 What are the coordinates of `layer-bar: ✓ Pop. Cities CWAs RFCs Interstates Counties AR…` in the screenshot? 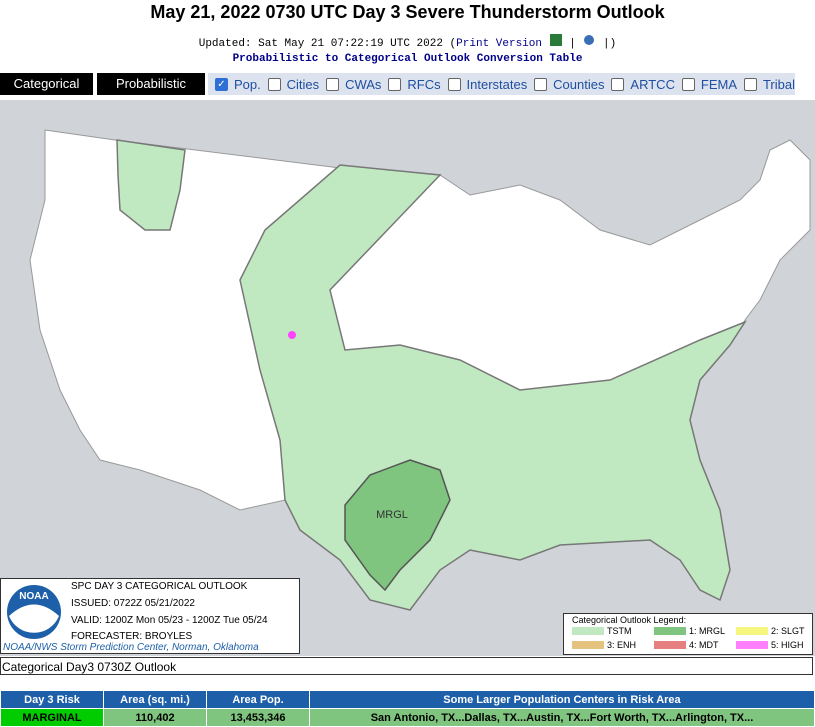 It's located at (501, 84).